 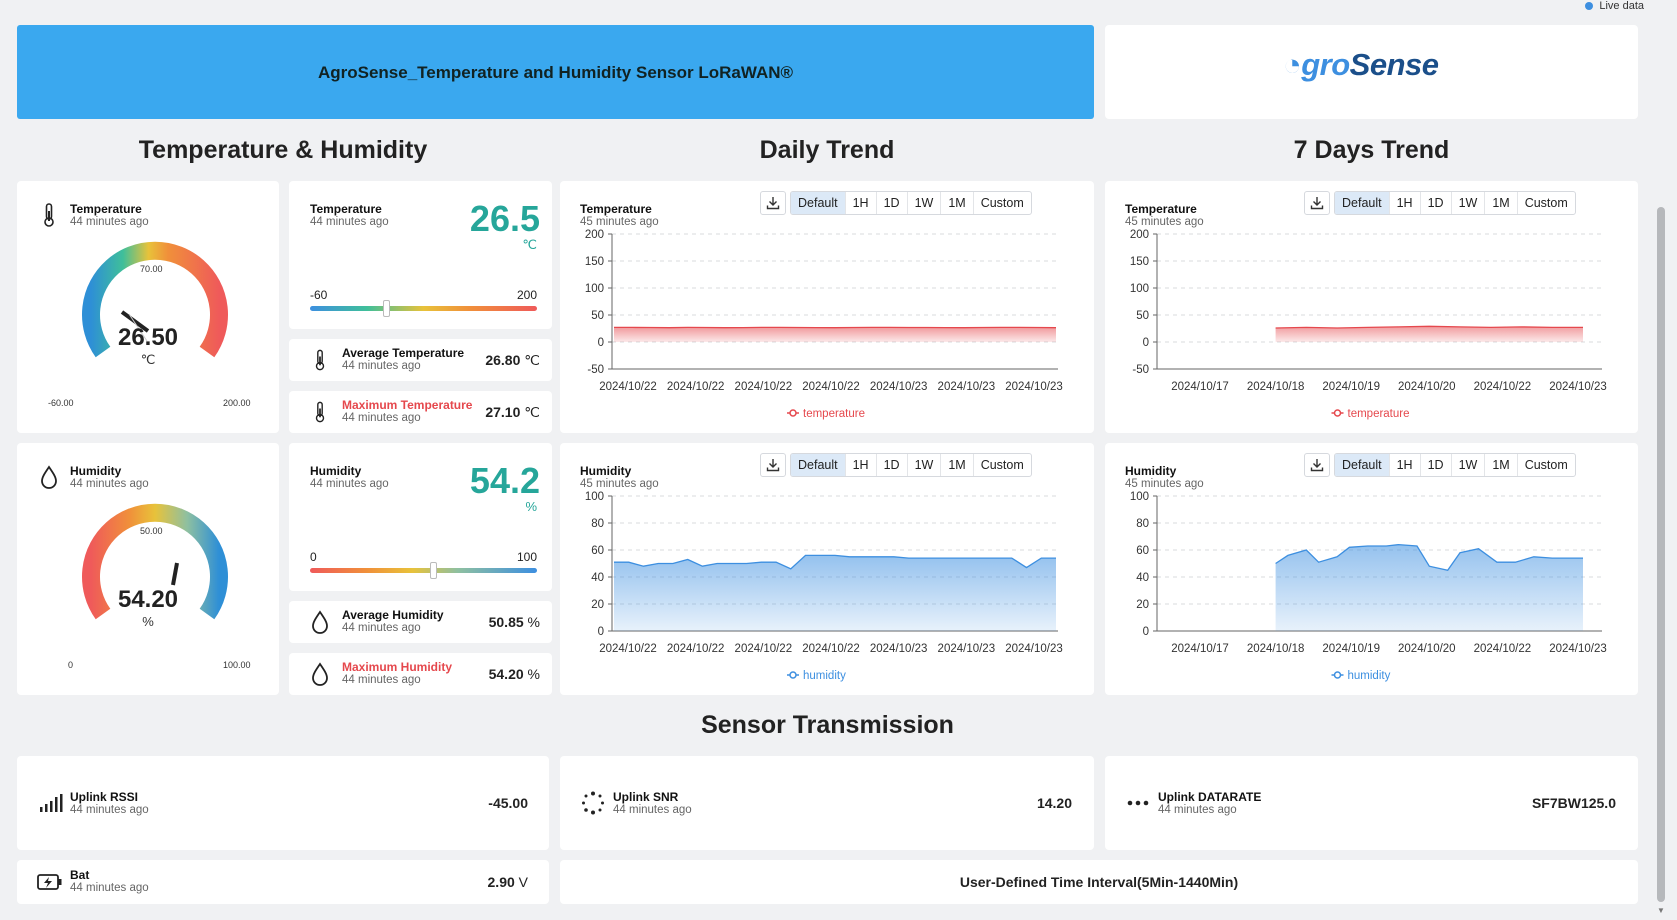 I want to click on section-title-tx: Sensor Transmission, so click(x=827, y=725).